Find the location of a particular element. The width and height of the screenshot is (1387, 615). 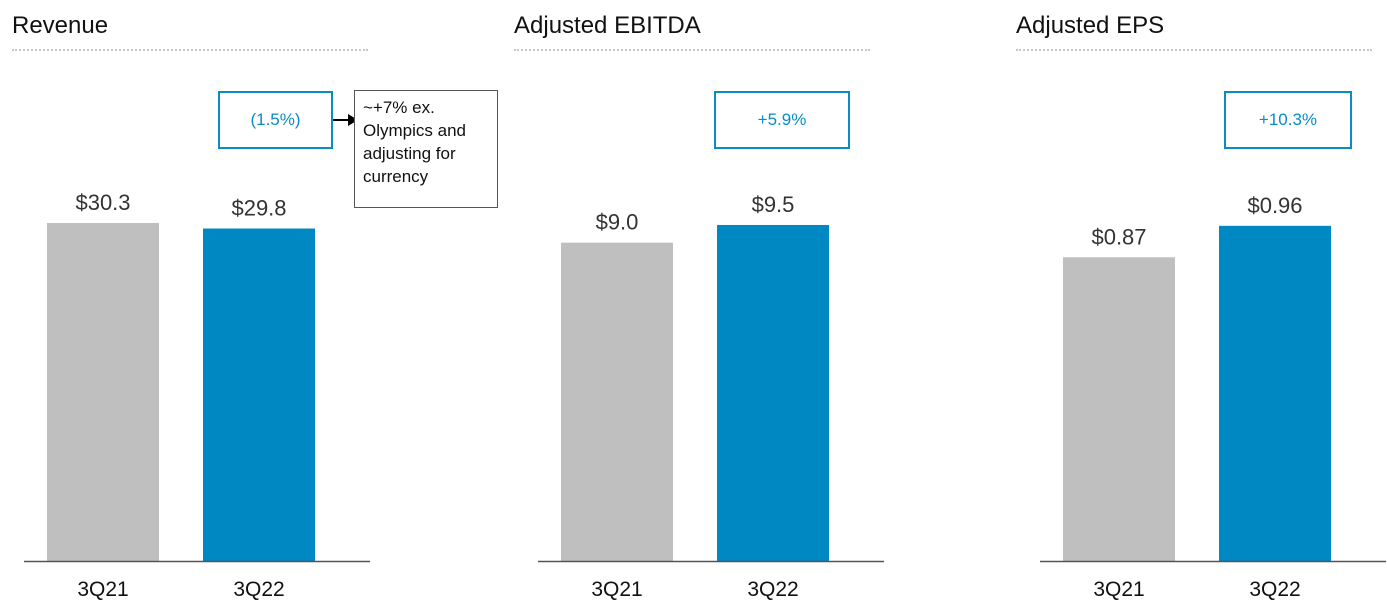

panel-title: Adjusted EBITDA is located at coordinates (607, 25).